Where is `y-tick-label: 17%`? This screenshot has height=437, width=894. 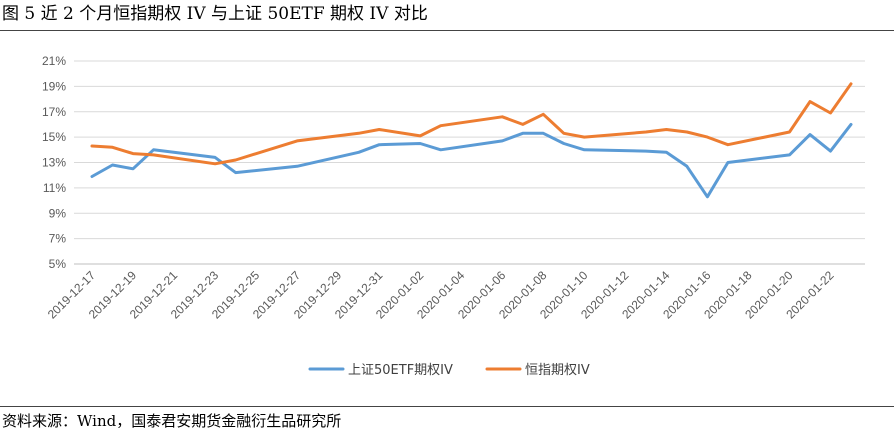
y-tick-label: 17% is located at coordinates (54, 112).